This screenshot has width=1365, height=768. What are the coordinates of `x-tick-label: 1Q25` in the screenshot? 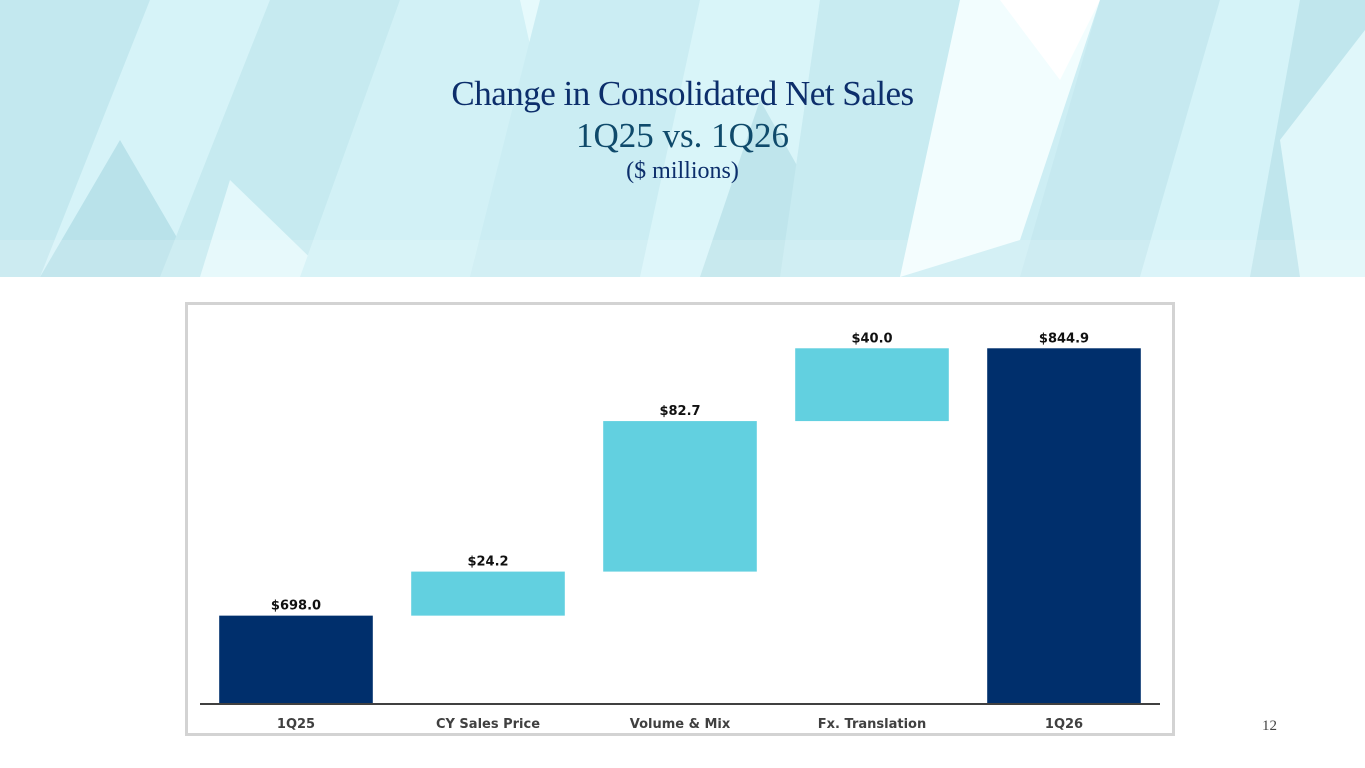 It's located at (296, 724).